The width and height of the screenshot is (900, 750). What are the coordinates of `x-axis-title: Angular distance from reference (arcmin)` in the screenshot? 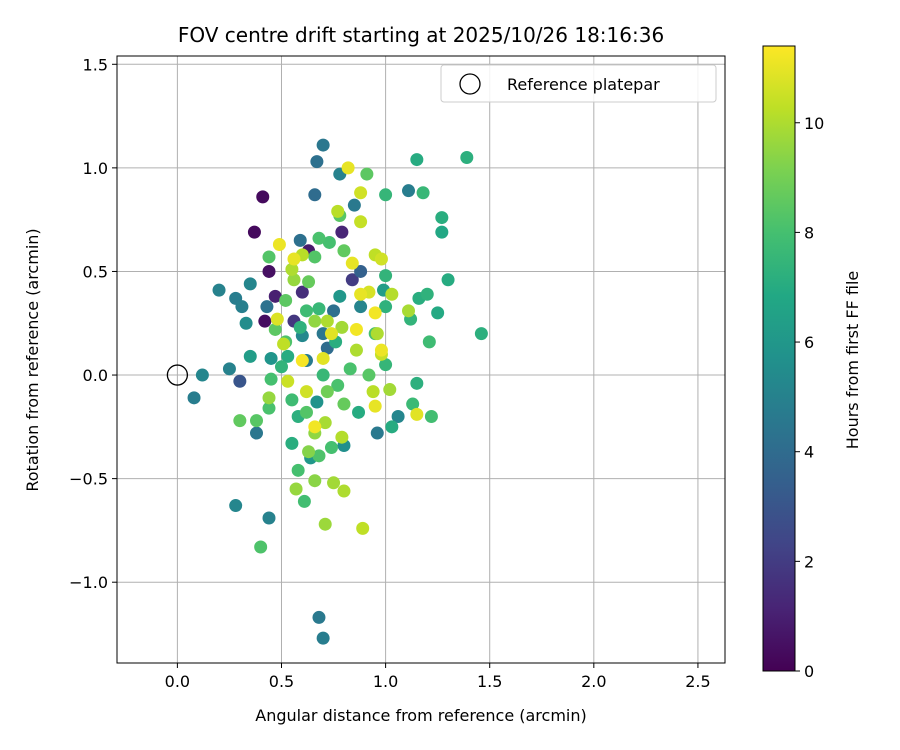 It's located at (420, 715).